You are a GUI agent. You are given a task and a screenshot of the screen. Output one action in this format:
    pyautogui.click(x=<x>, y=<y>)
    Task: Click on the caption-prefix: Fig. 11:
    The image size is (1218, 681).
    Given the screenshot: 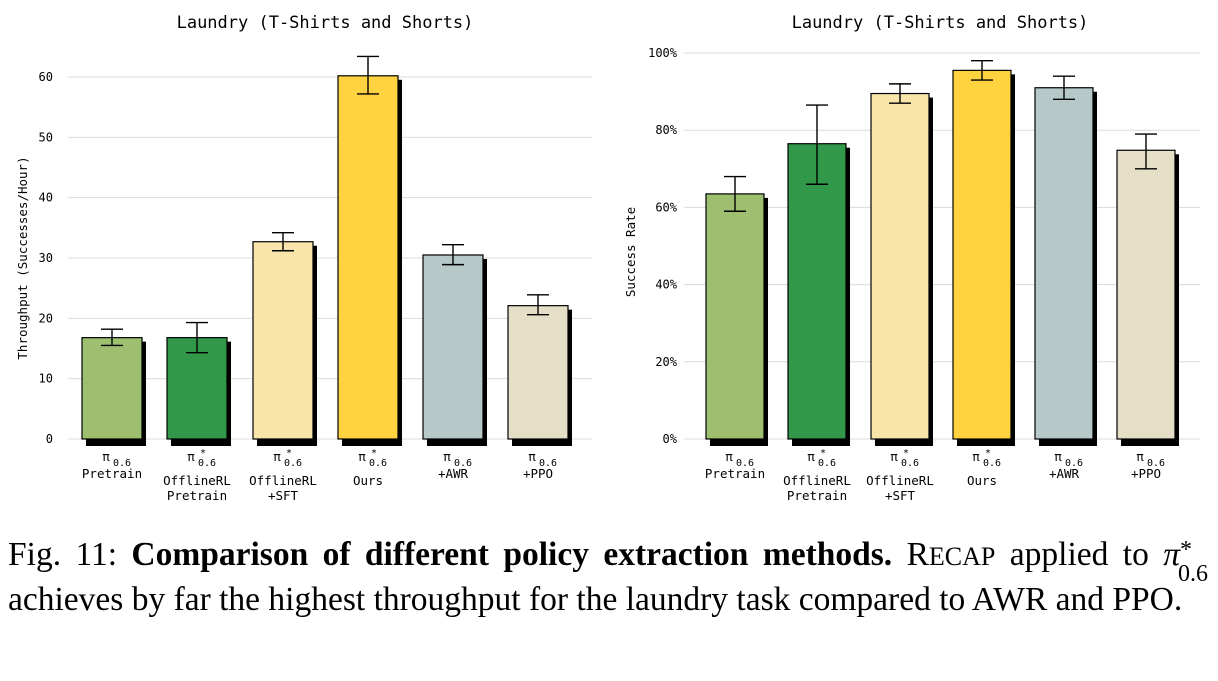 What is the action you would take?
    pyautogui.click(x=63, y=554)
    